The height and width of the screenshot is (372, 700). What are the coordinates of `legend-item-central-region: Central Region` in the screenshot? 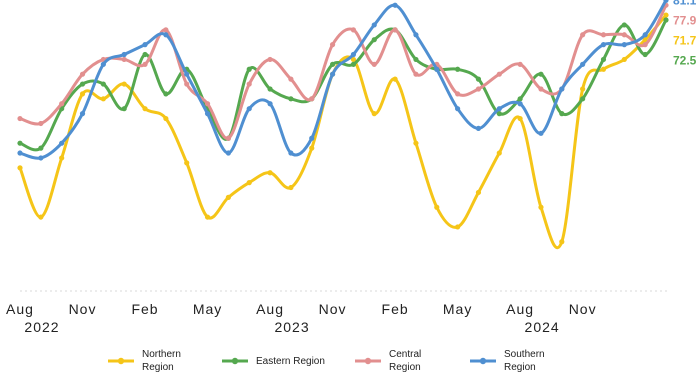 It's located at (388, 360).